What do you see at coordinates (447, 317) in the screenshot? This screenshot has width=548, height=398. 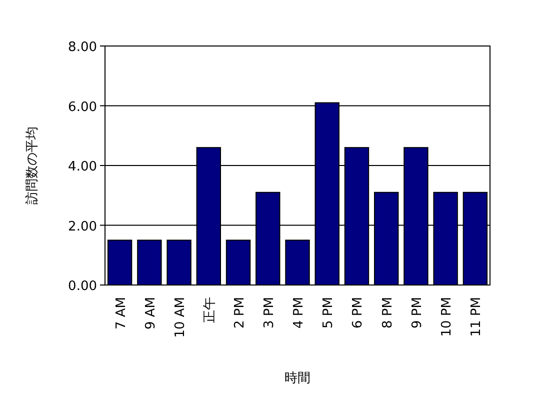 I see `x-tick-label: 10 PM` at bounding box center [447, 317].